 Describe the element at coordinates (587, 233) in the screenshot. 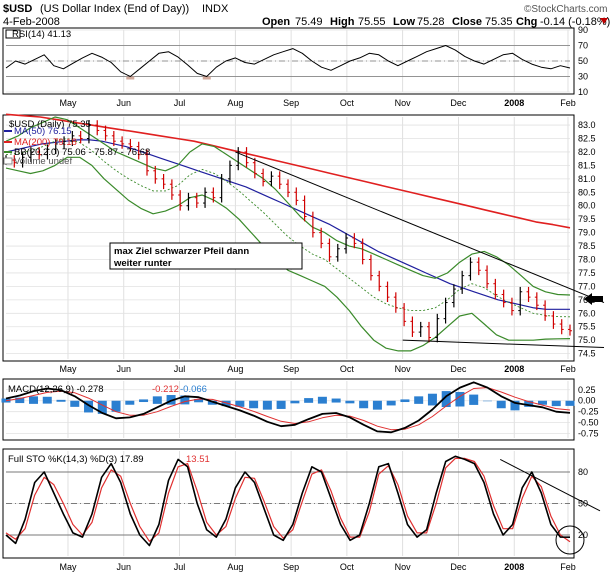

I see `y-tick-label: 79.0` at that location.